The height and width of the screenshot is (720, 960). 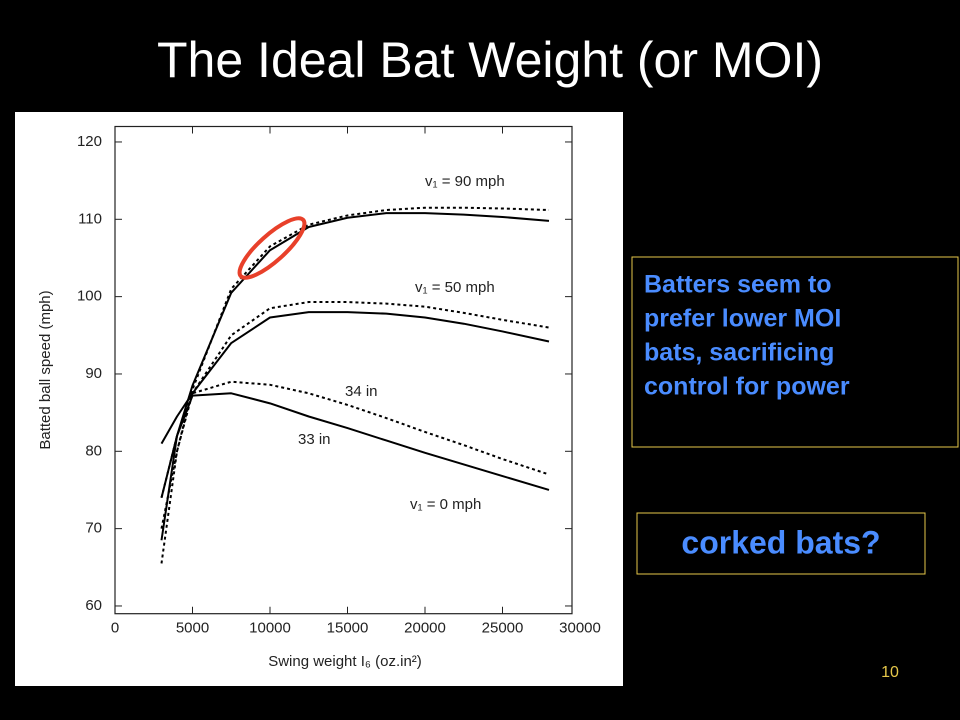 I want to click on annotation: 33 in, so click(x=314, y=439).